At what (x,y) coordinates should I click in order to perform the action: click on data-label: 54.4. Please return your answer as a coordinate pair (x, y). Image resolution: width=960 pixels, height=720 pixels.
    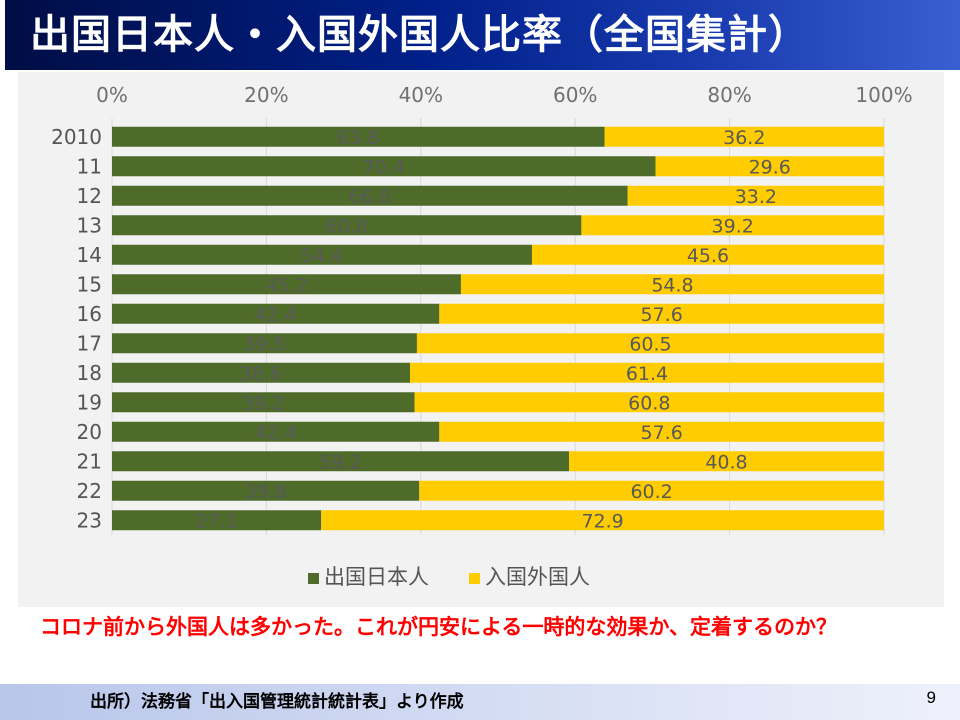
    Looking at the image, I should click on (322, 256).